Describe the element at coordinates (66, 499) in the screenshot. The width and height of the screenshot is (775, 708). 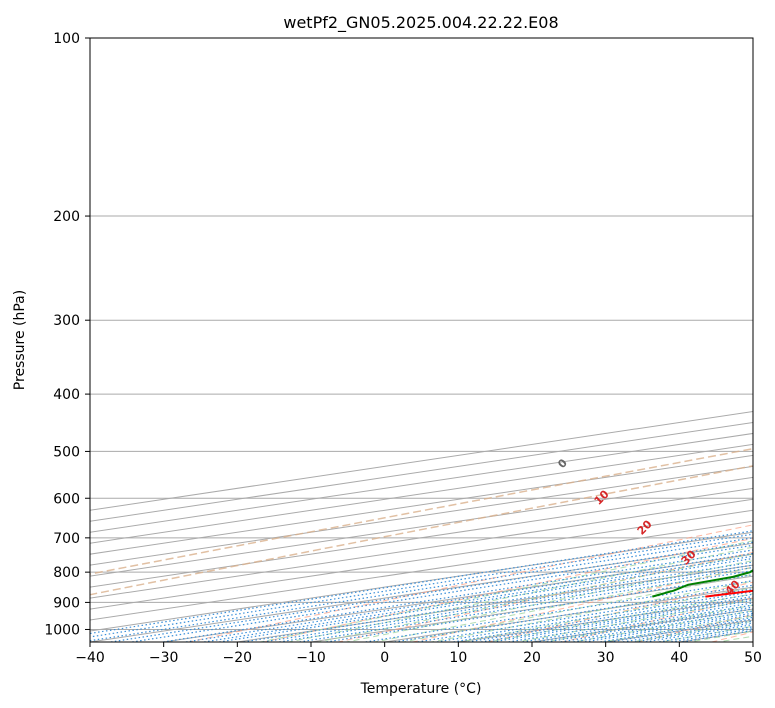
I see `y-tick-label: 600` at that location.